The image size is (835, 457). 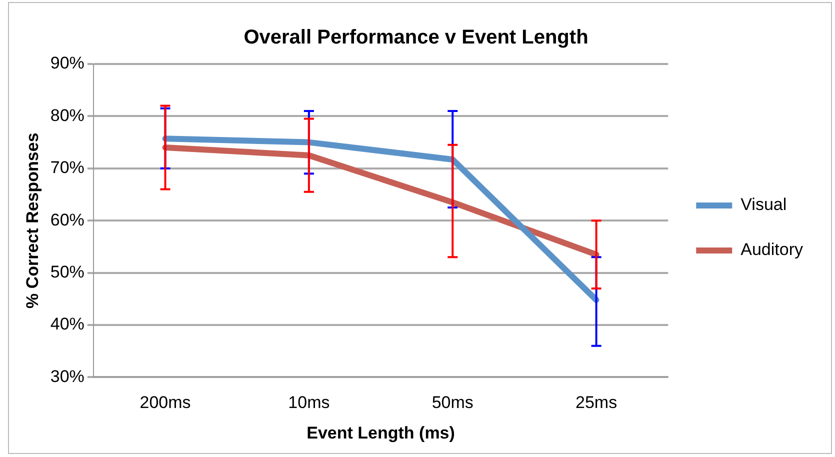 I want to click on x-tick-label: 25ms, so click(x=597, y=402).